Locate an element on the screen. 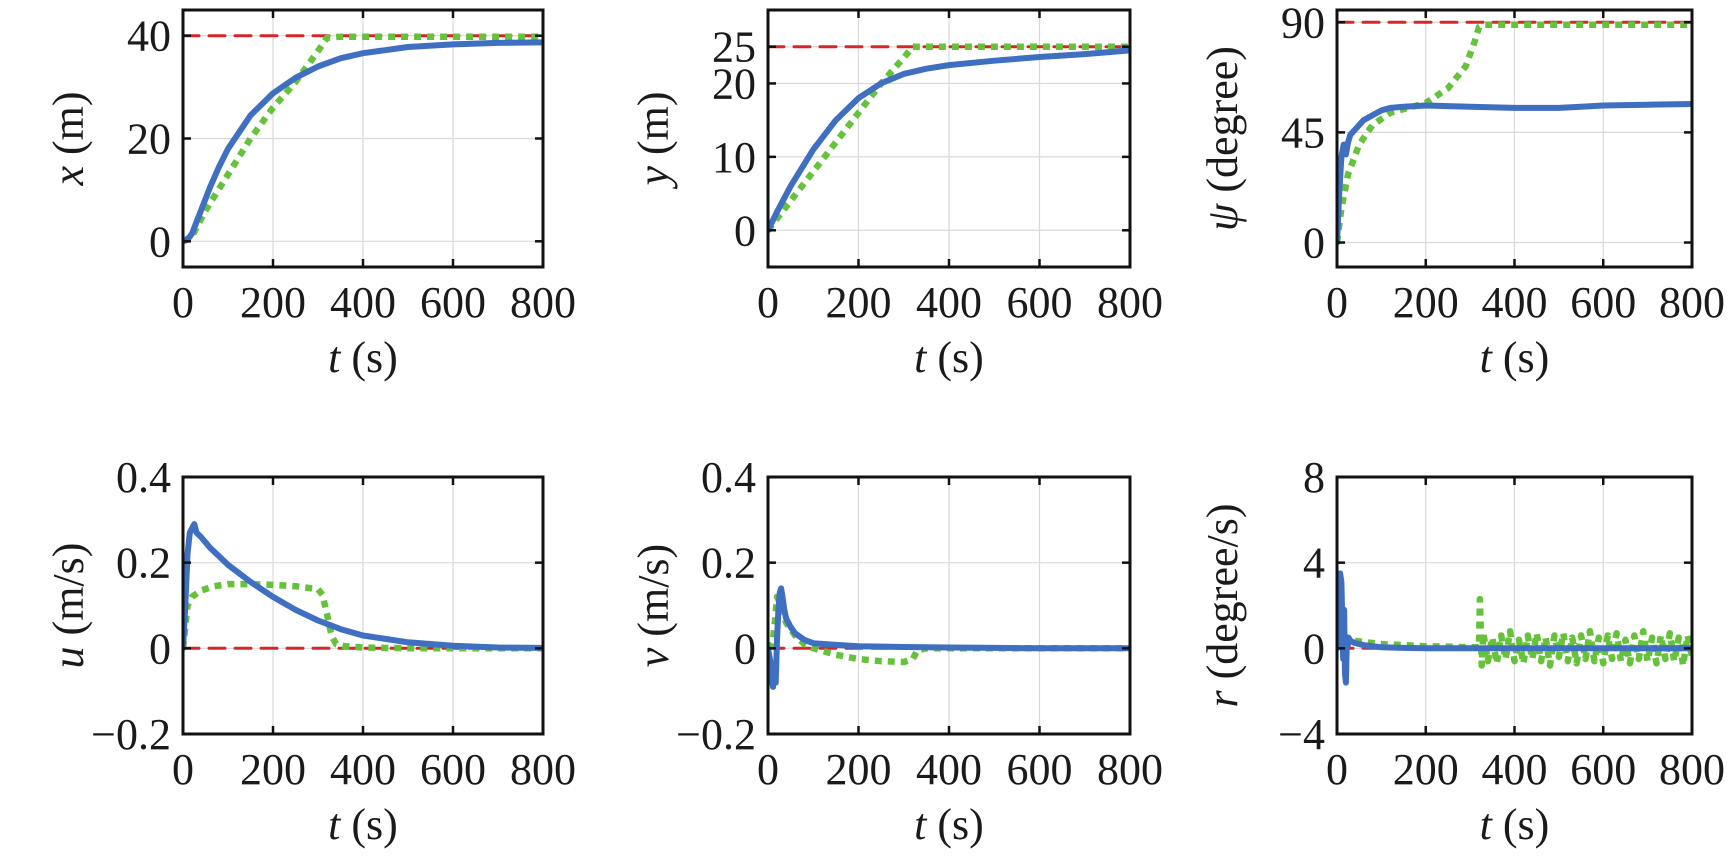 This screenshot has width=1732, height=862. y-tick-label: 25 is located at coordinates (734, 47).